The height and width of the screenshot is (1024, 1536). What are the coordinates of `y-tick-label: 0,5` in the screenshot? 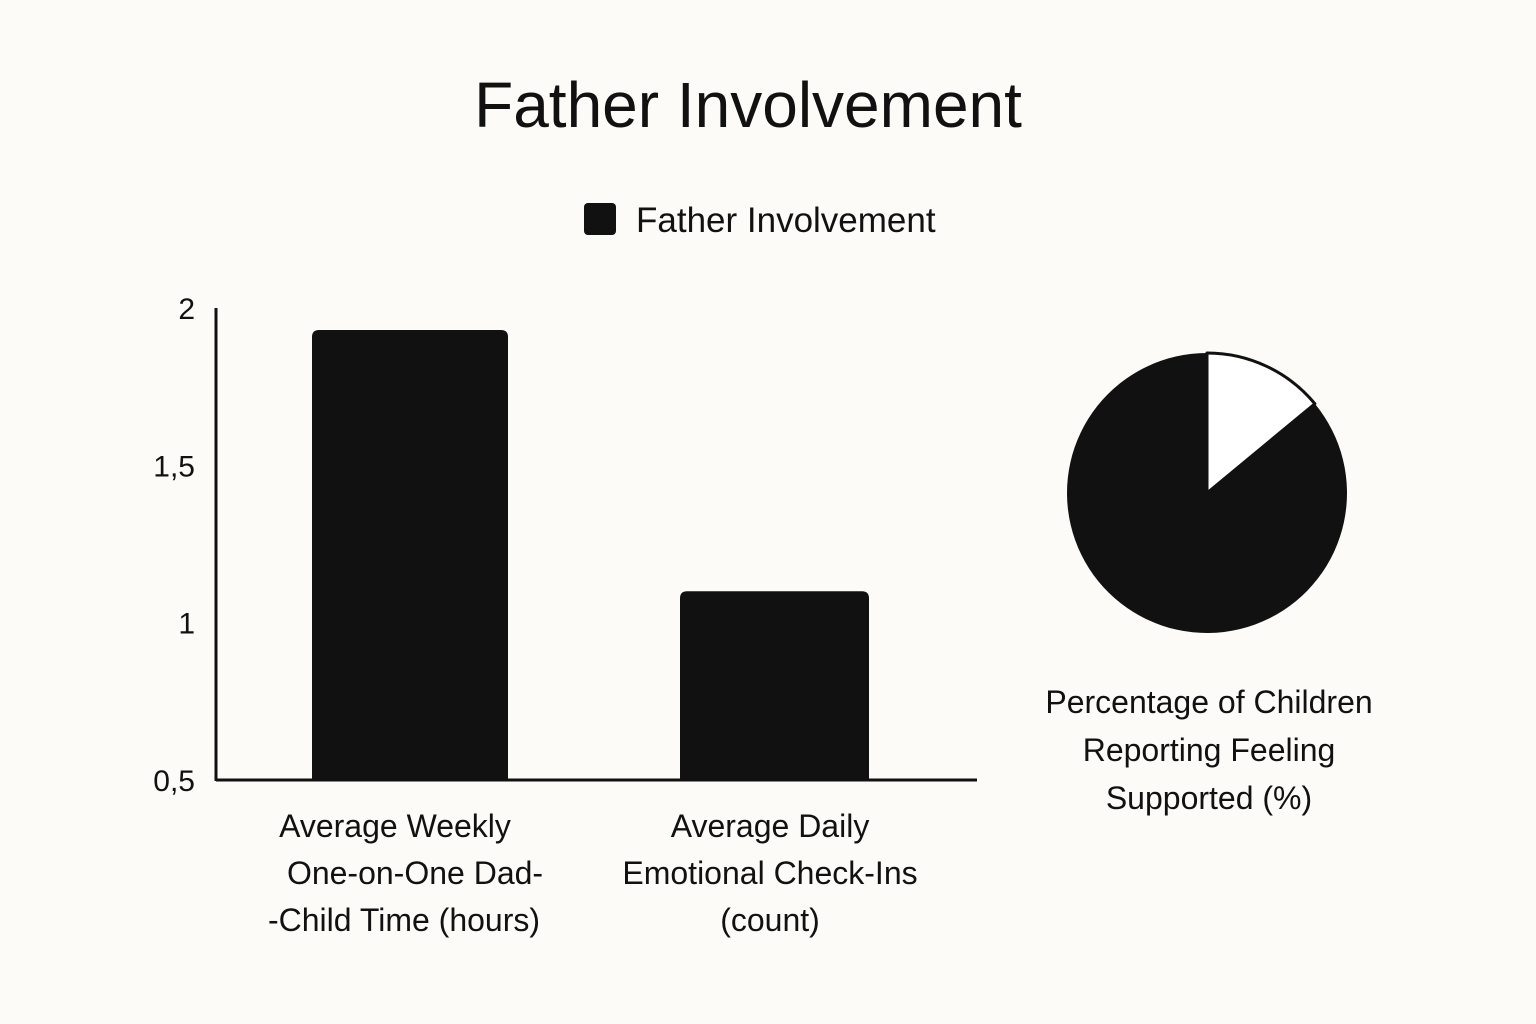 It's located at (174, 781).